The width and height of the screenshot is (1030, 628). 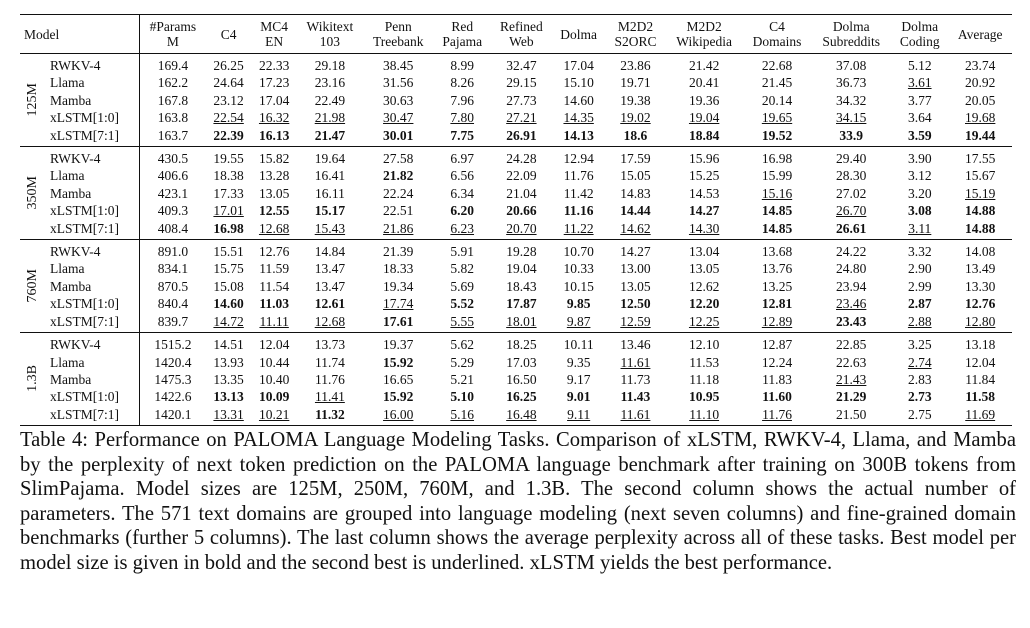 I want to click on value-cell: 10.70, so click(x=579, y=250).